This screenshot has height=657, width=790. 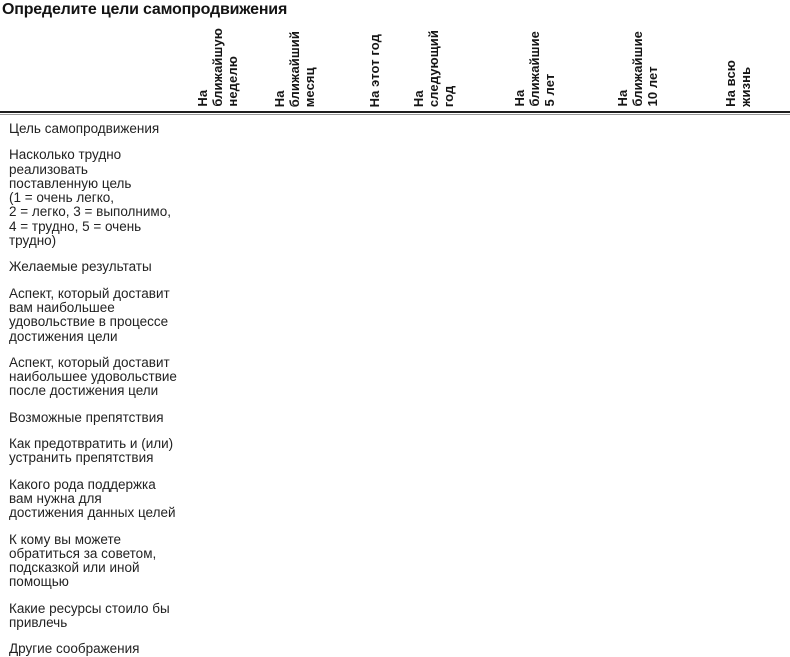 What do you see at coordinates (738, 83) in the screenshot?
I see `column-header-lifetime: На всю жизнь` at bounding box center [738, 83].